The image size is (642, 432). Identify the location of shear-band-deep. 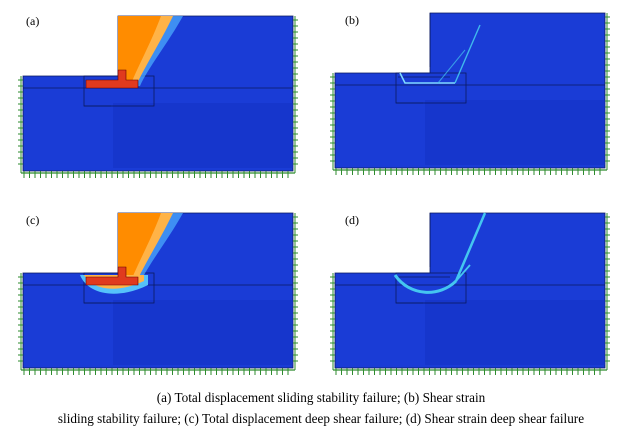
(425, 284).